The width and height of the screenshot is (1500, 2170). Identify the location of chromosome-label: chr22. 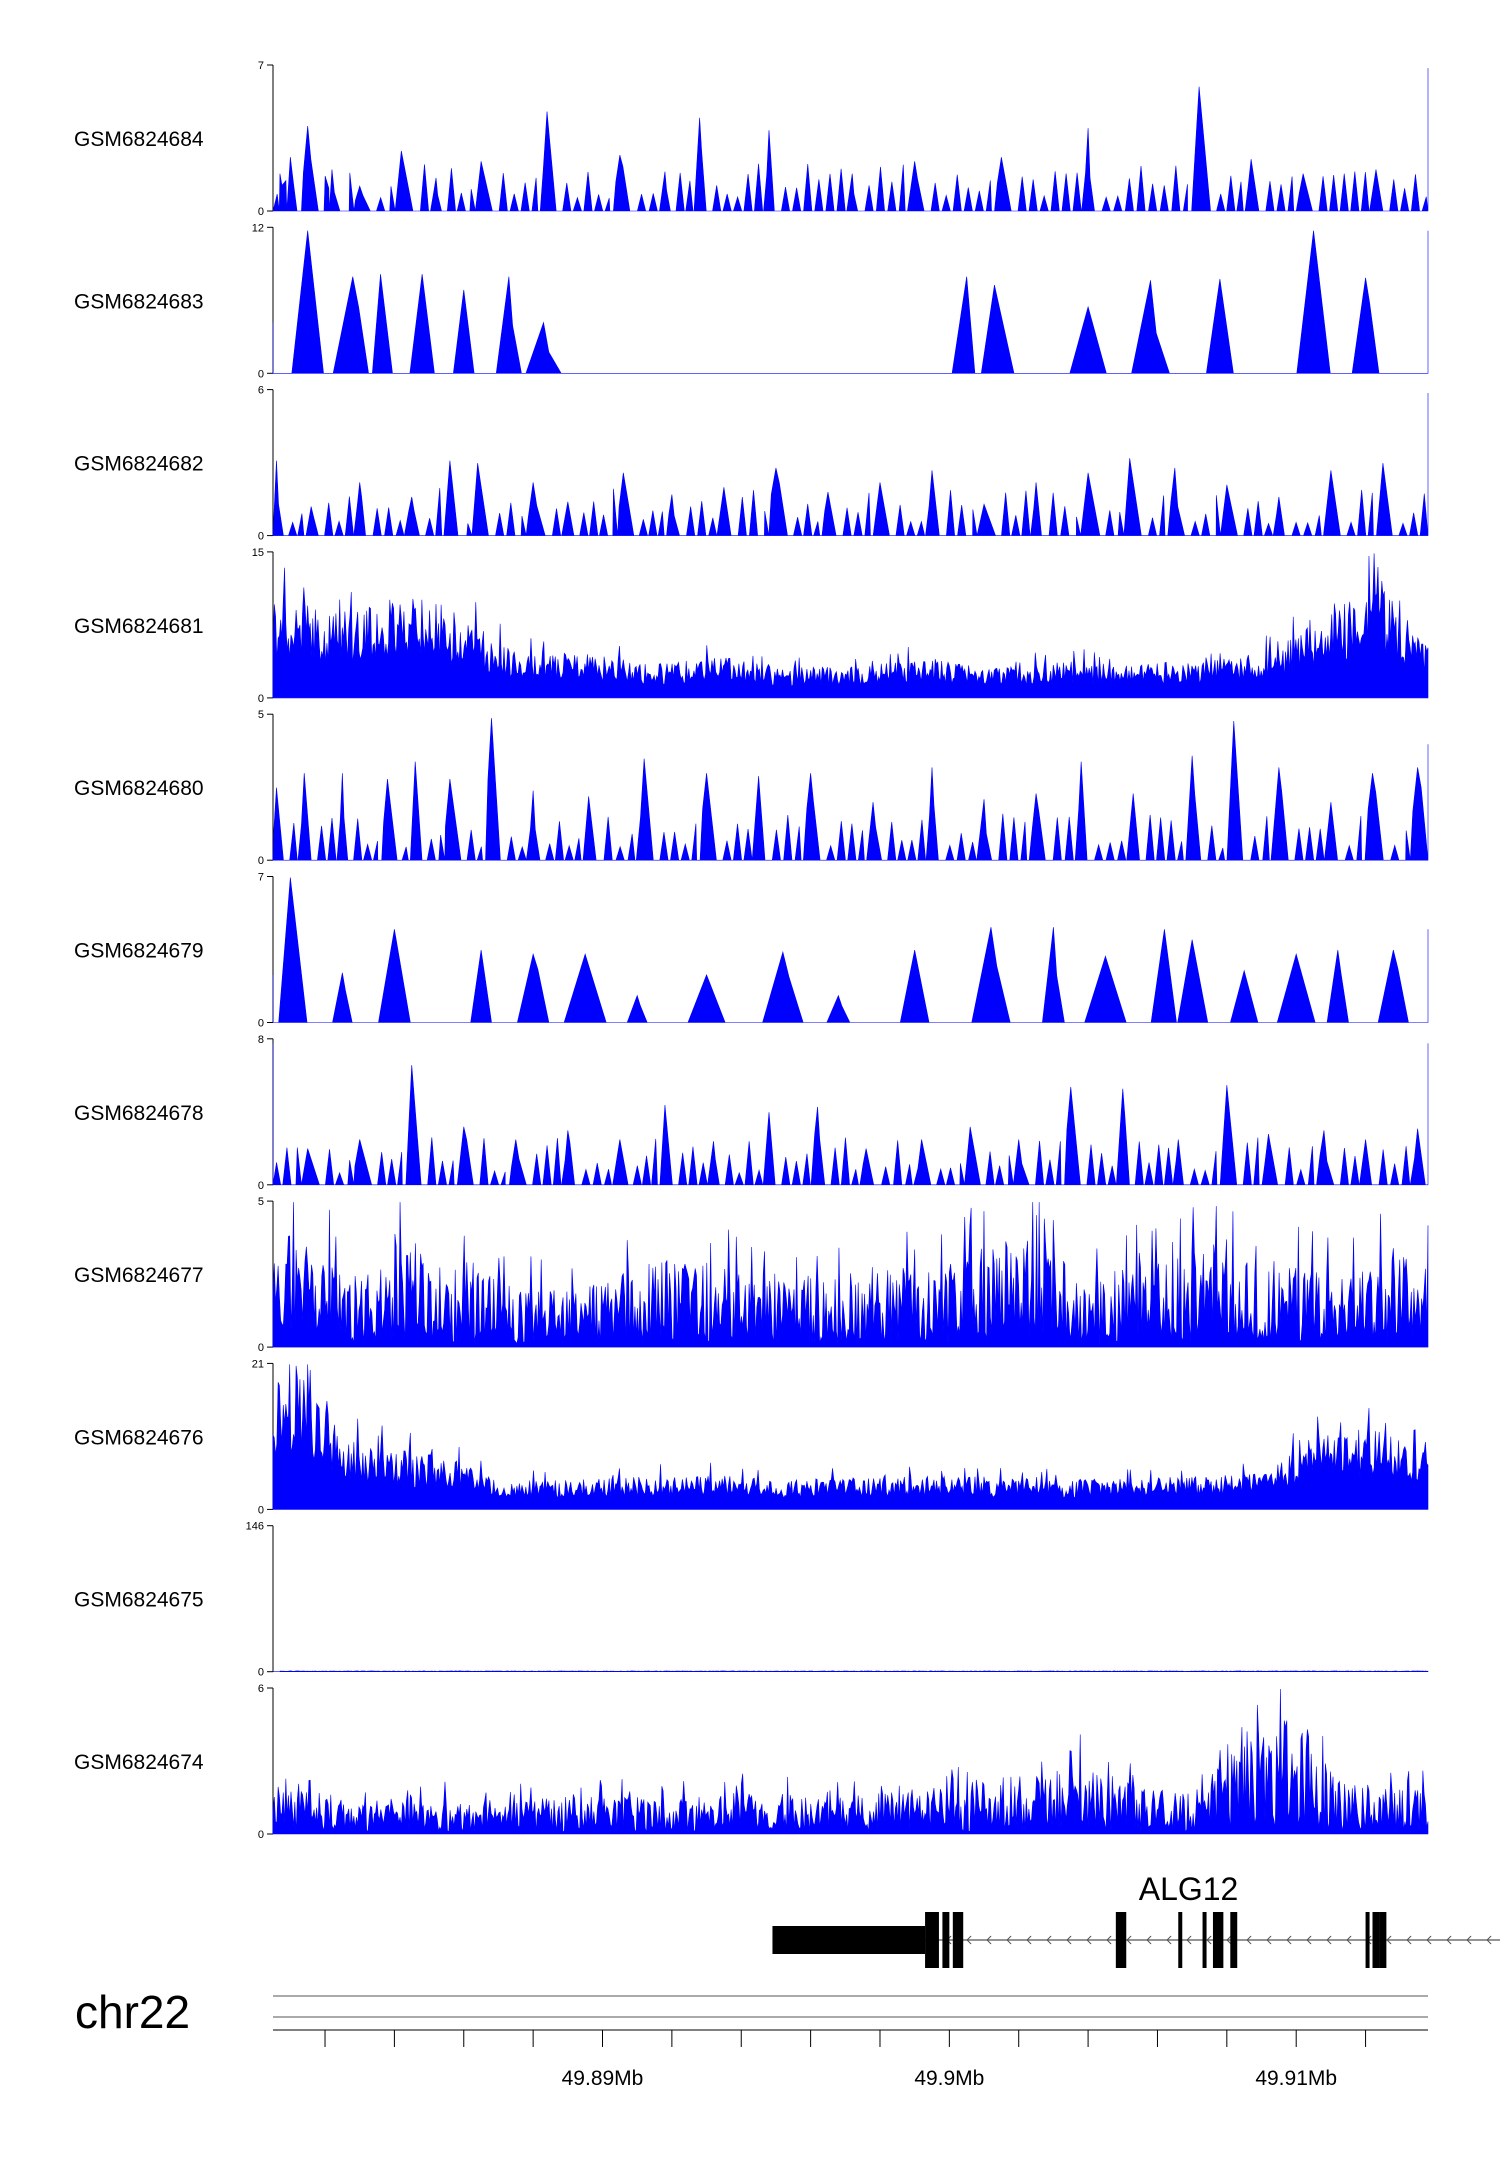
(132, 2012).